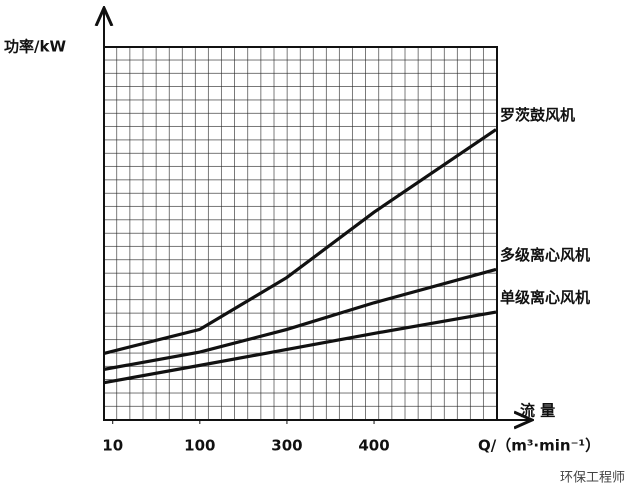  Describe the element at coordinates (112, 446) in the screenshot. I see `x-tick-label: 10` at that location.